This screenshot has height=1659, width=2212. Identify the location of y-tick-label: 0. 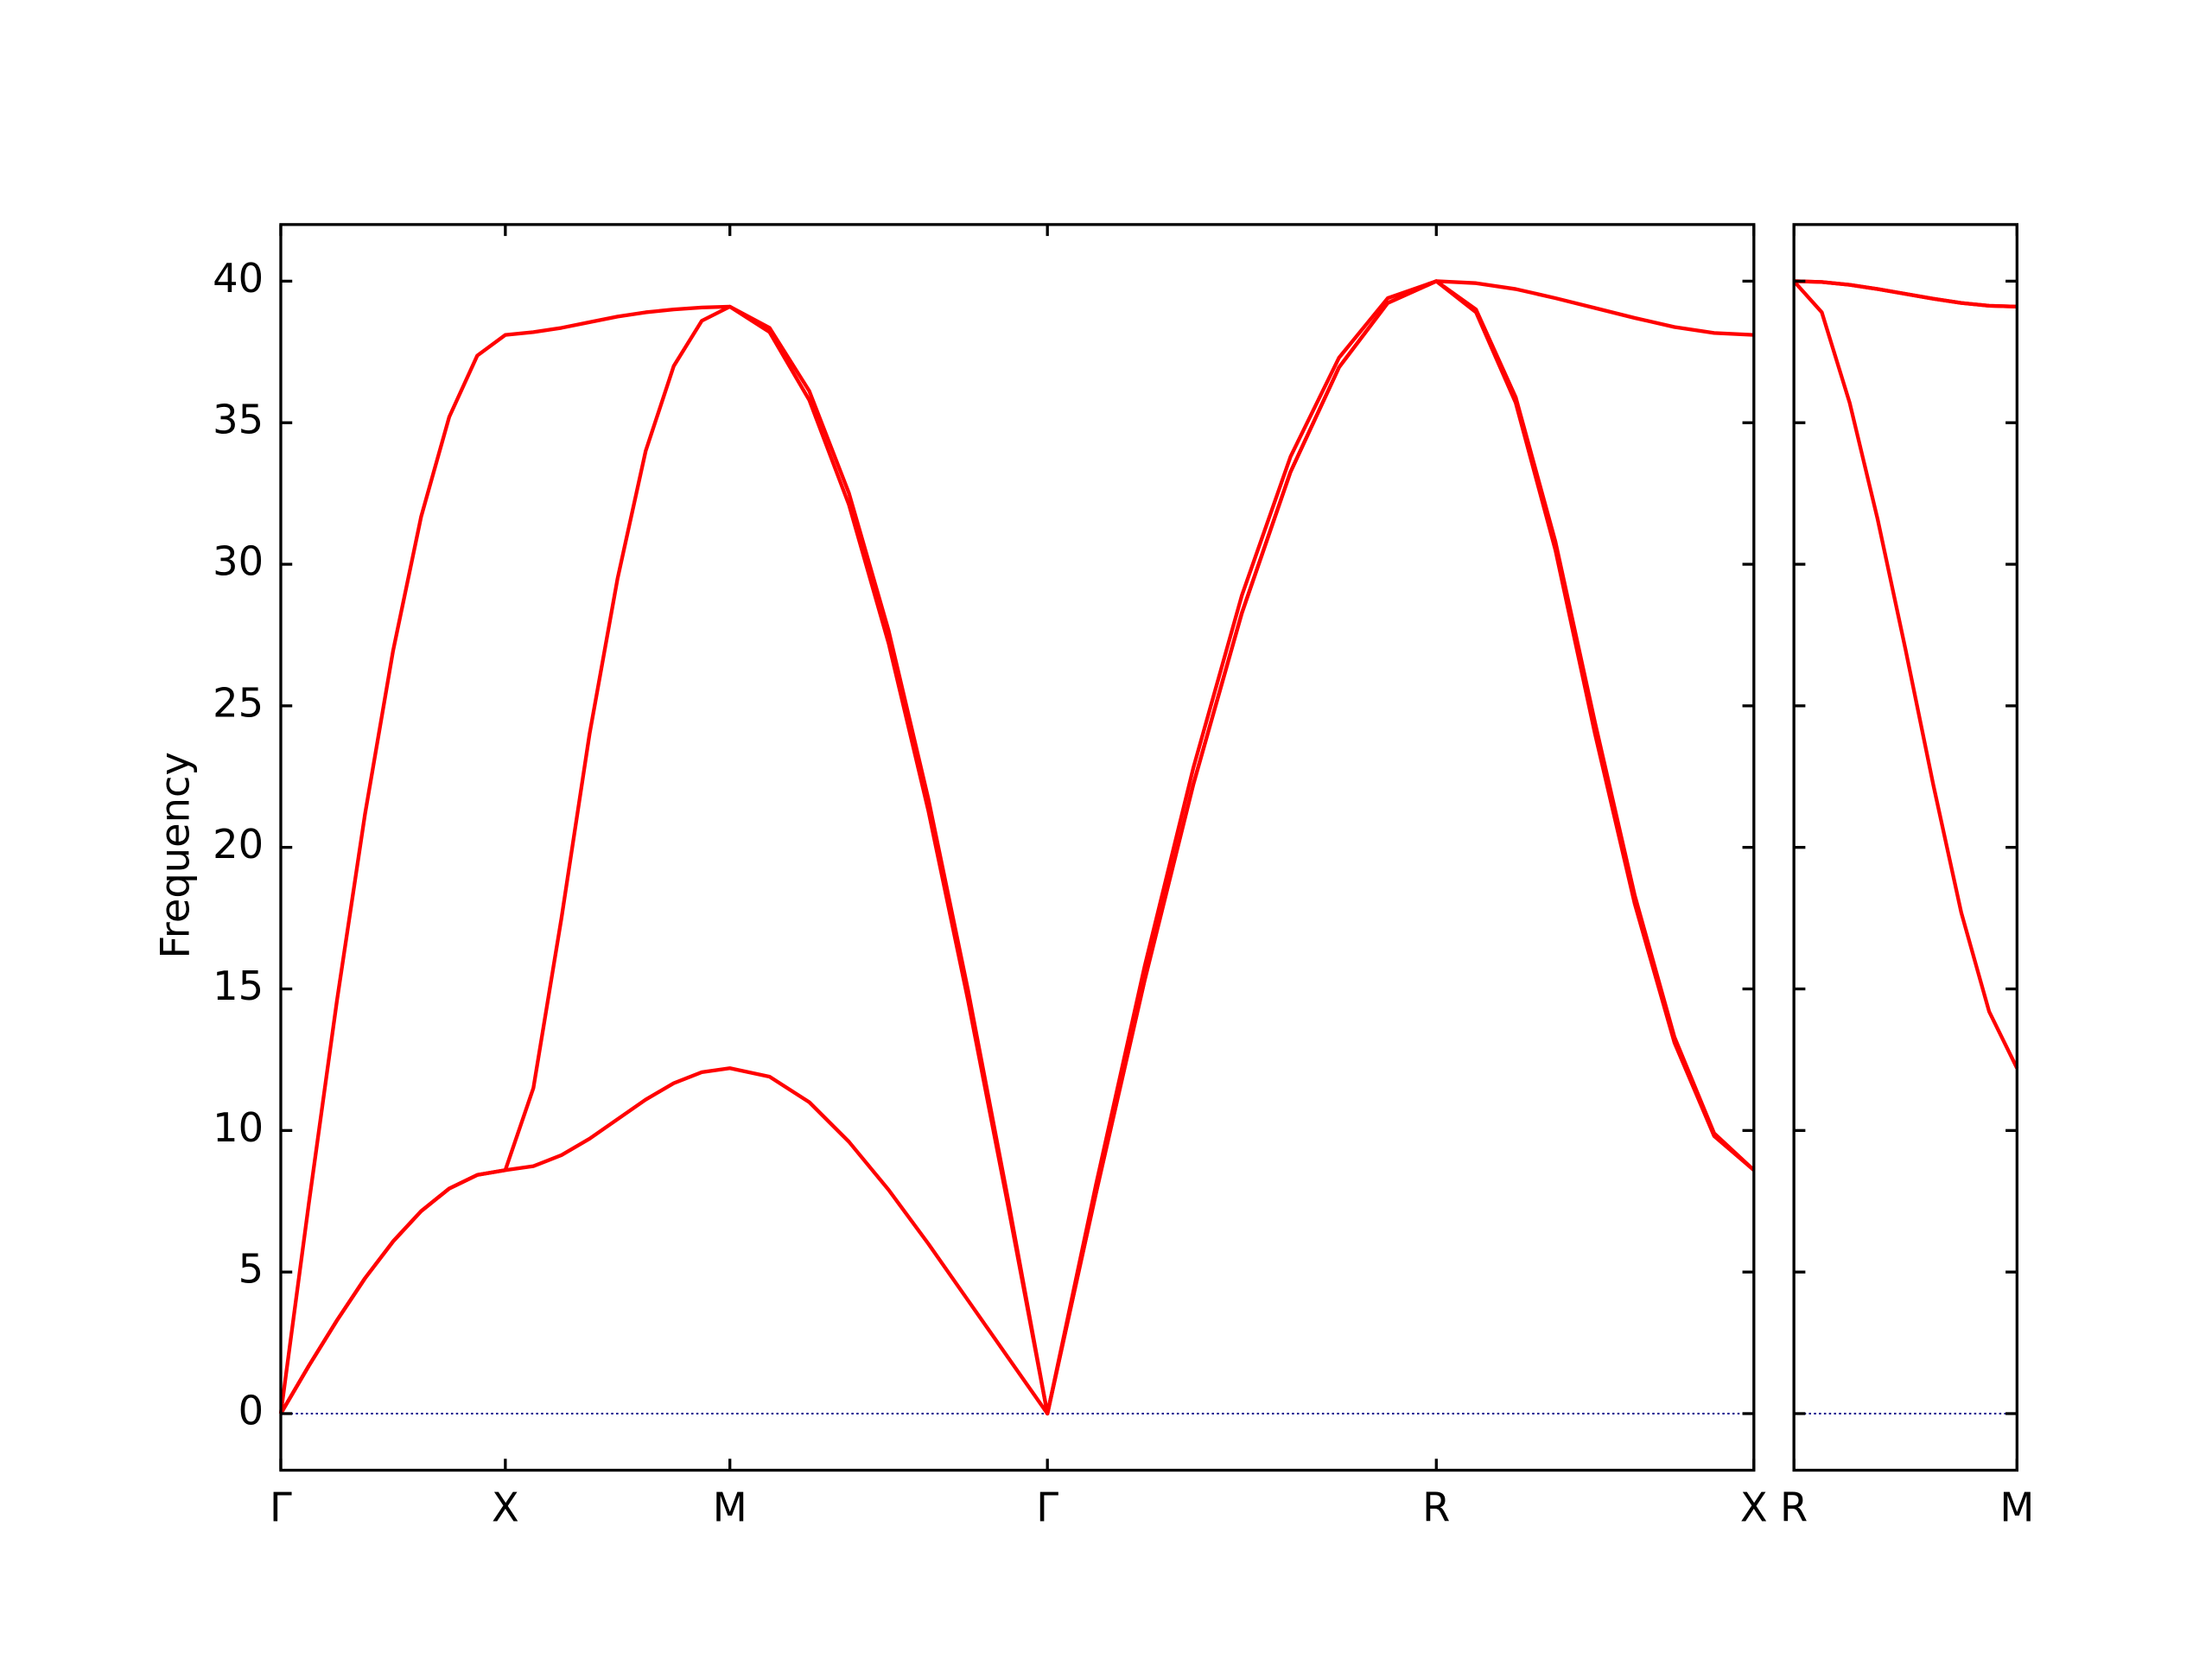
(251, 1410).